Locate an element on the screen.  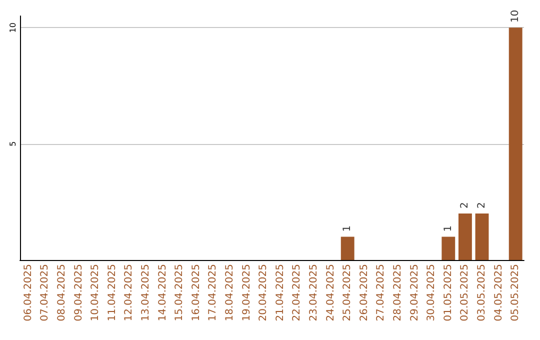
x-tick-label: 14.04.2025 is located at coordinates (162, 293).